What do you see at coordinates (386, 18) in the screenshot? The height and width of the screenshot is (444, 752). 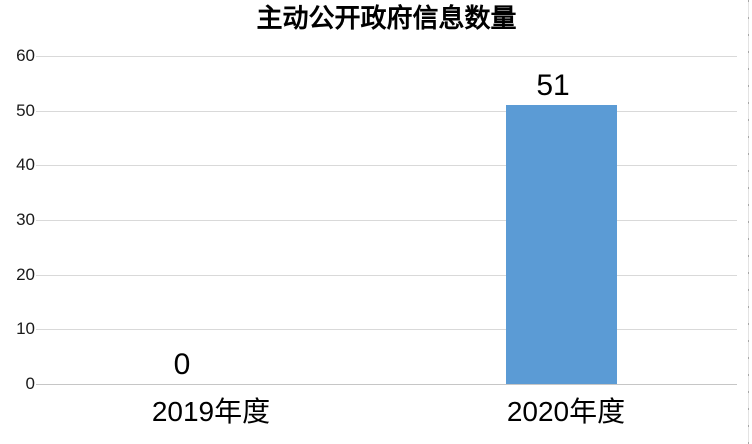 I see `chart-title: 主动公开政府信息数量` at bounding box center [386, 18].